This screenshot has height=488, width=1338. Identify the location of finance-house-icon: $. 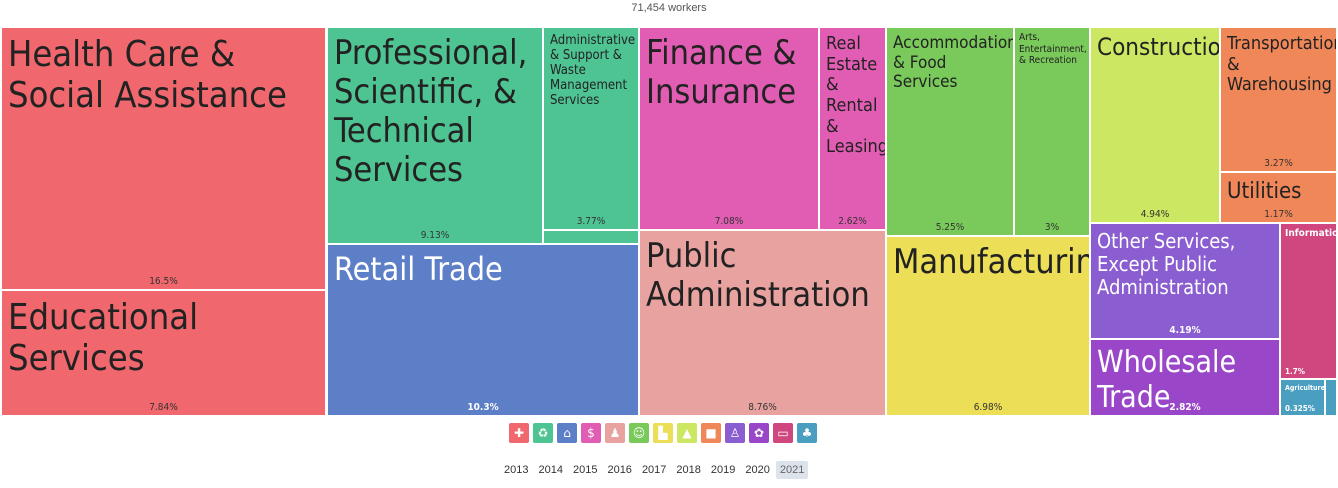
(591, 433).